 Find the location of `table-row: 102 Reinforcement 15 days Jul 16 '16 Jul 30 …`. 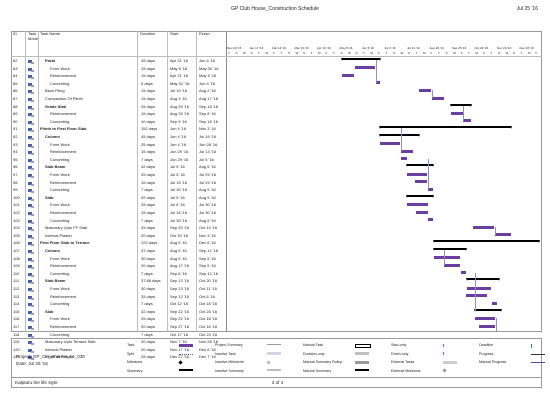

table-row: 102 Reinforcement 15 days Jul 16 '16 Jul 30 … is located at coordinates (119, 213).